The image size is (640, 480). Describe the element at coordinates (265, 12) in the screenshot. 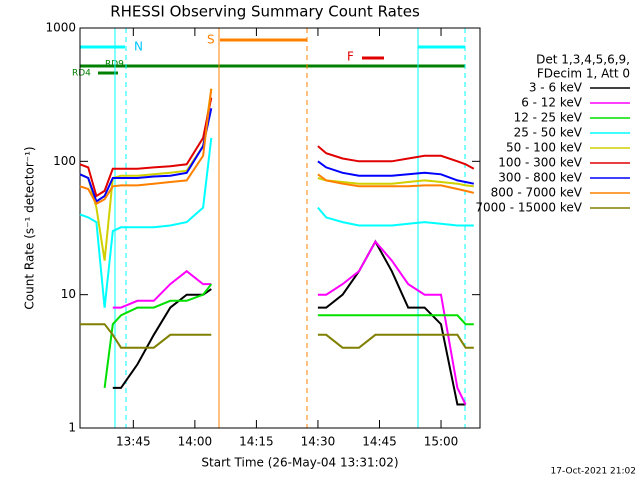

I see `chart-title: RHESSI Observing Summary Count Rates` at that location.